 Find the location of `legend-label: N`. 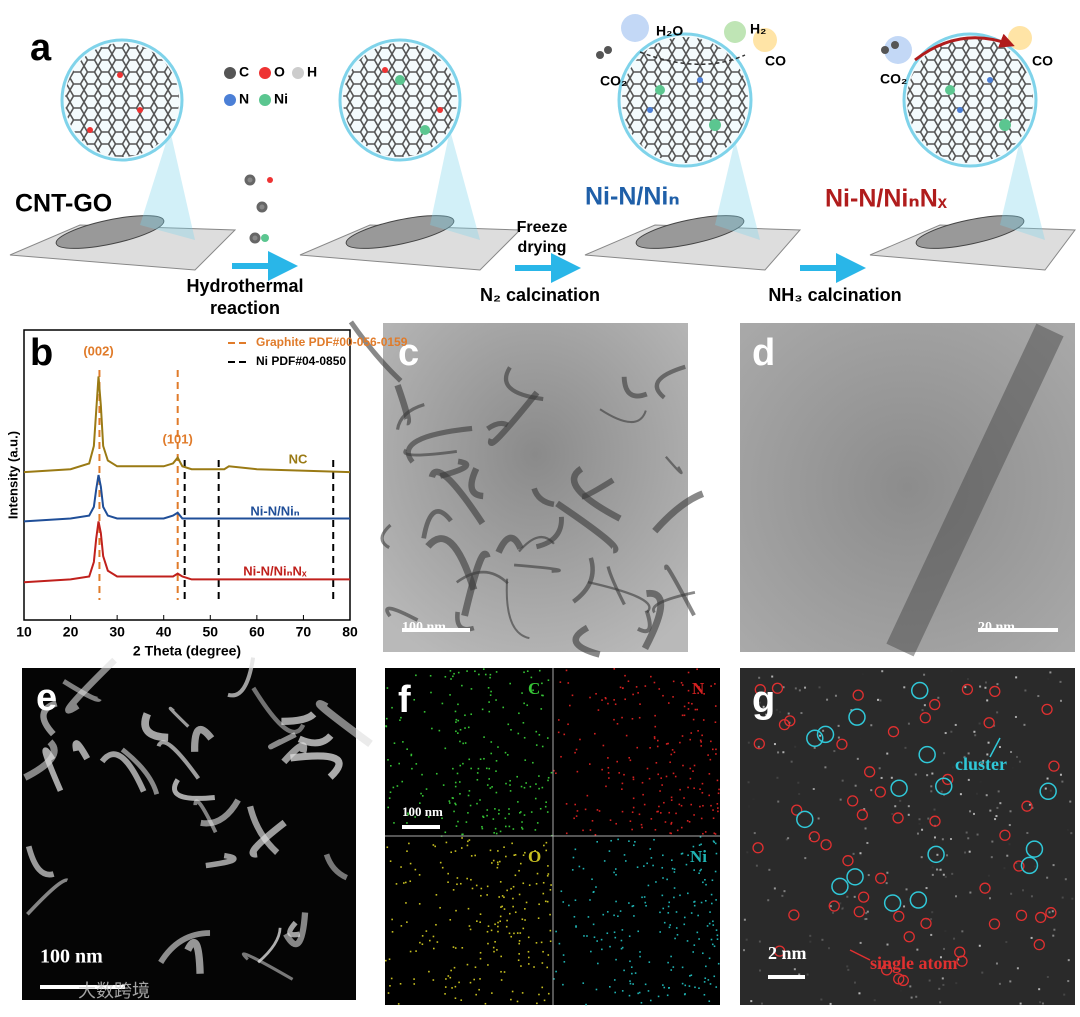

legend-label: N is located at coordinates (244, 99).